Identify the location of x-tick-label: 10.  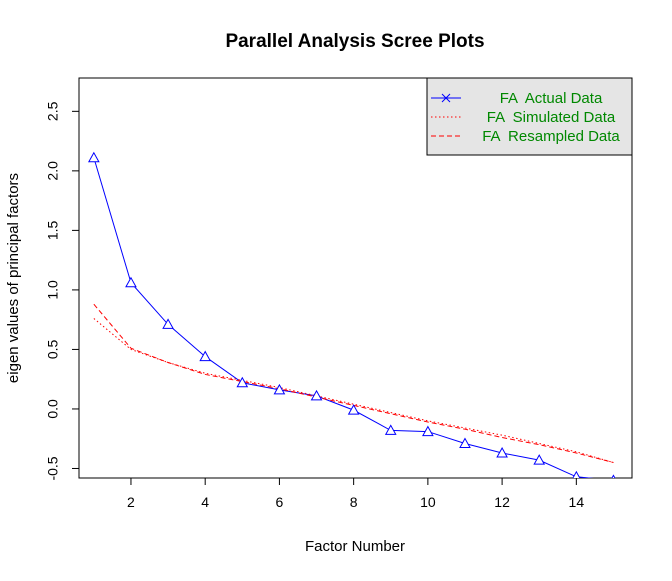
(428, 502).